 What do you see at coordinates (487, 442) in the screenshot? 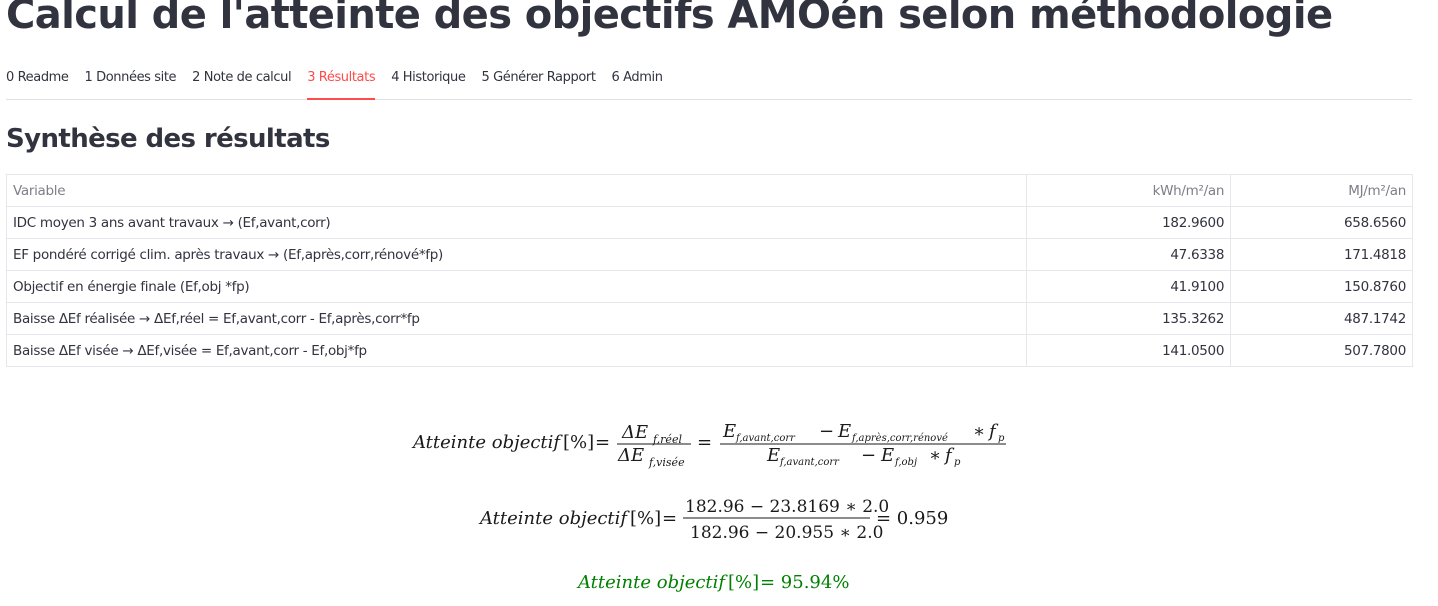
I see `formula-lhs-label: Atteinte objectif` at bounding box center [487, 442].